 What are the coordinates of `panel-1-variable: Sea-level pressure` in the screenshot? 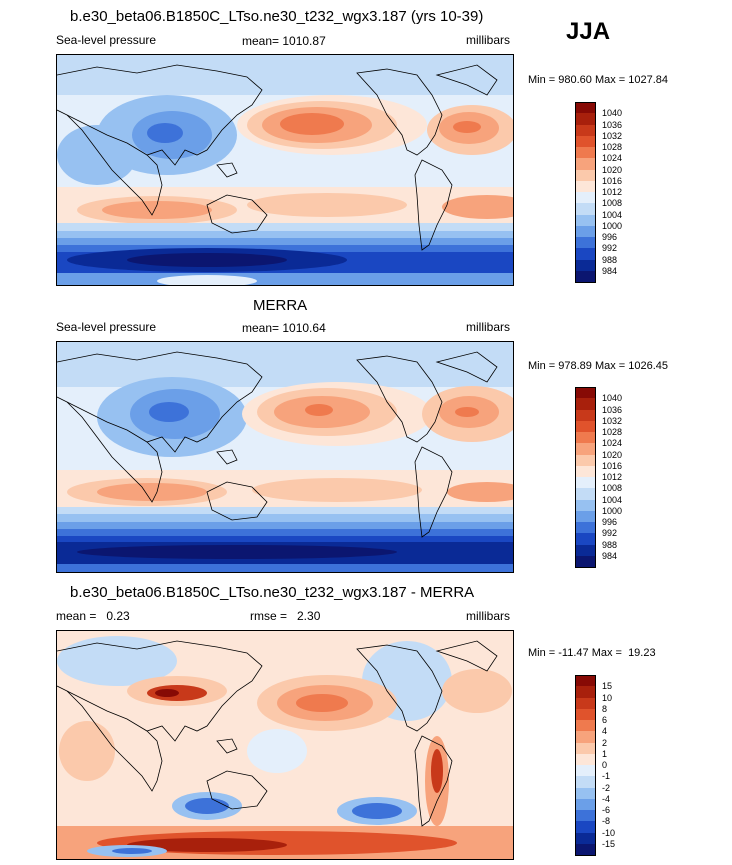 It's located at (106, 40).